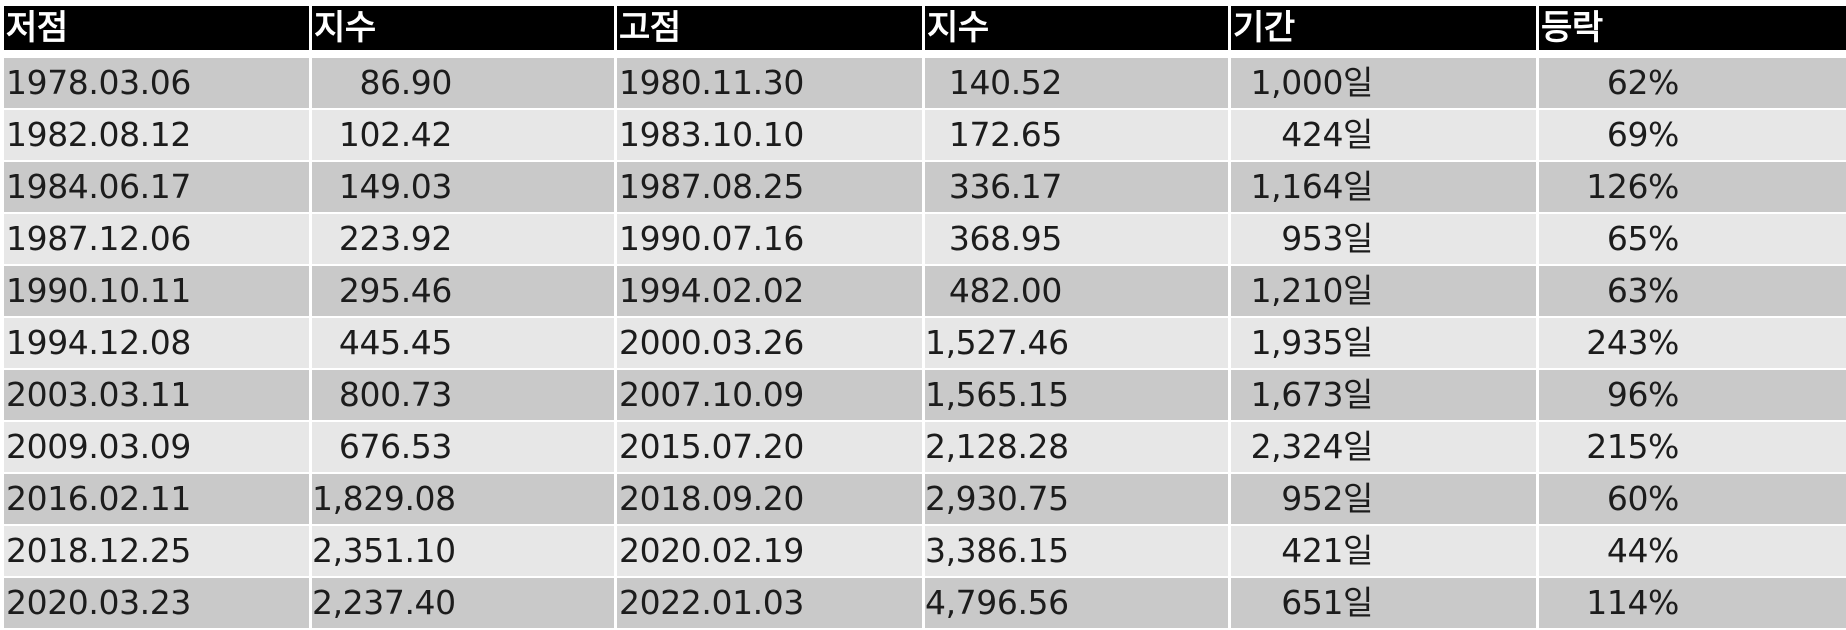 The image size is (1846, 630). What do you see at coordinates (1692, 447) in the screenshot?
I see `change-cell: 215%` at bounding box center [1692, 447].